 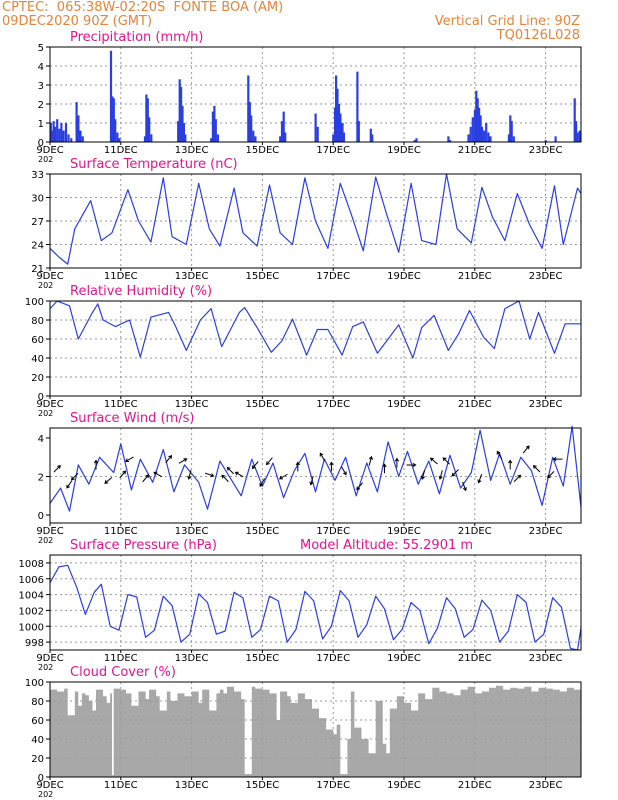 I want to click on precip-xtick-label: 19DEC, so click(x=404, y=150).